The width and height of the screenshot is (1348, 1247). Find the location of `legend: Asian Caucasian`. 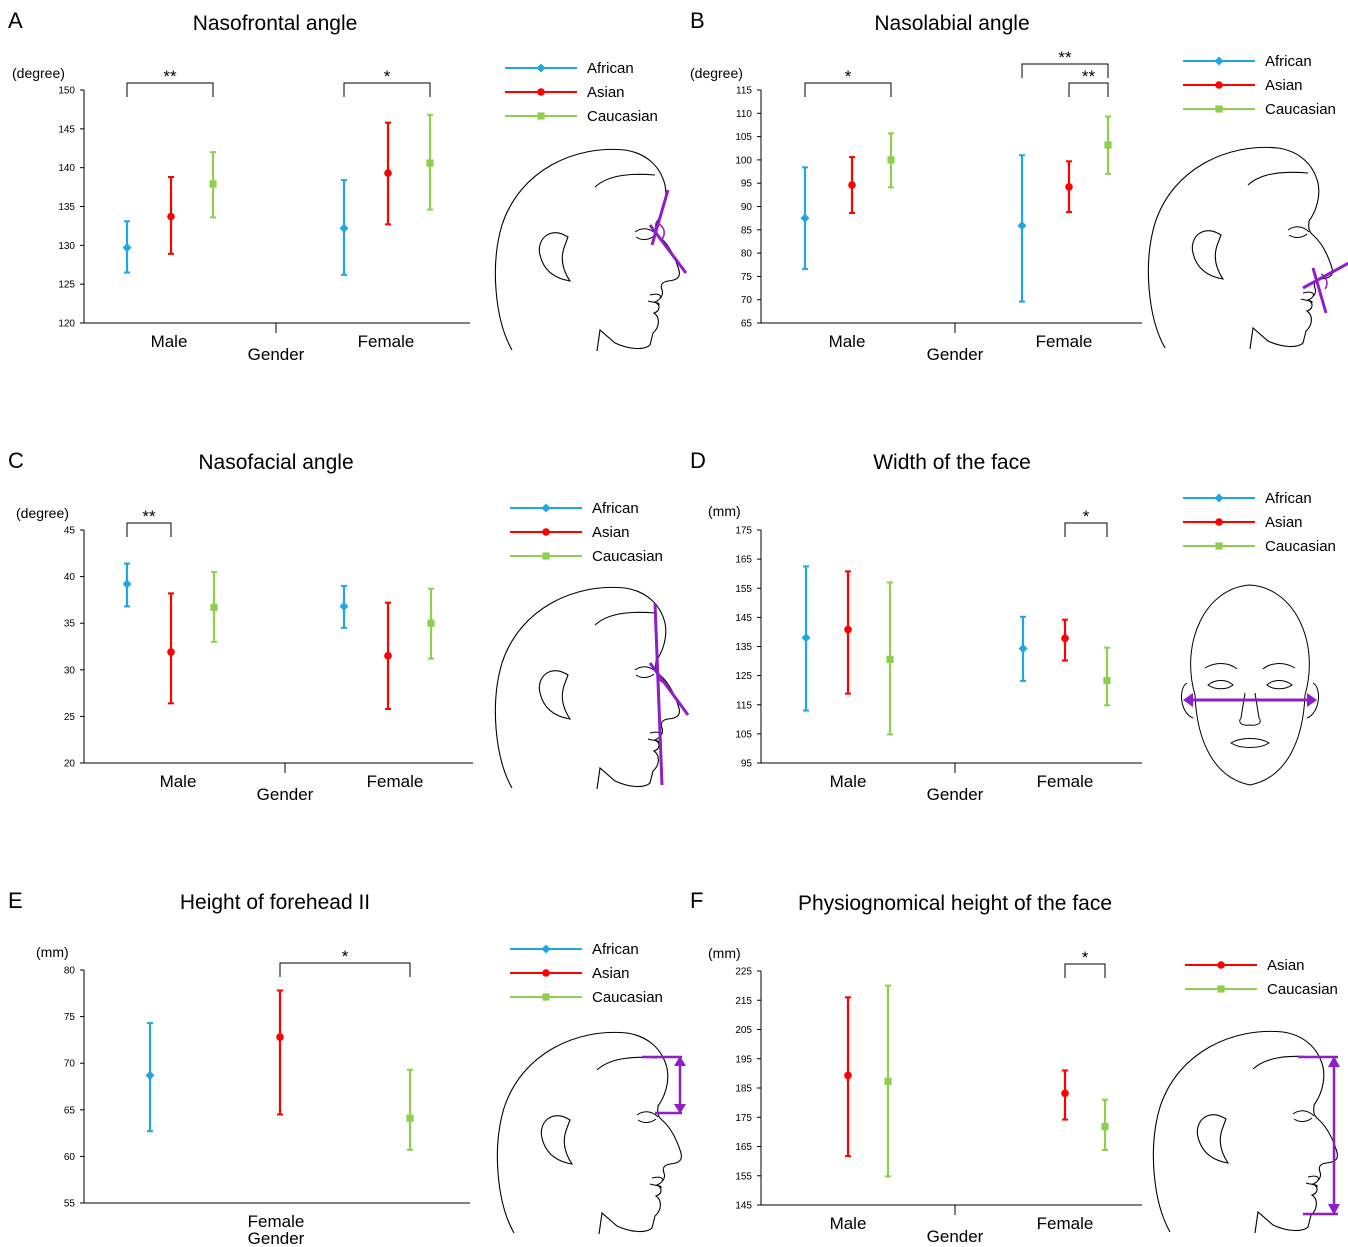

legend: Asian Caucasian is located at coordinates (1261, 977).